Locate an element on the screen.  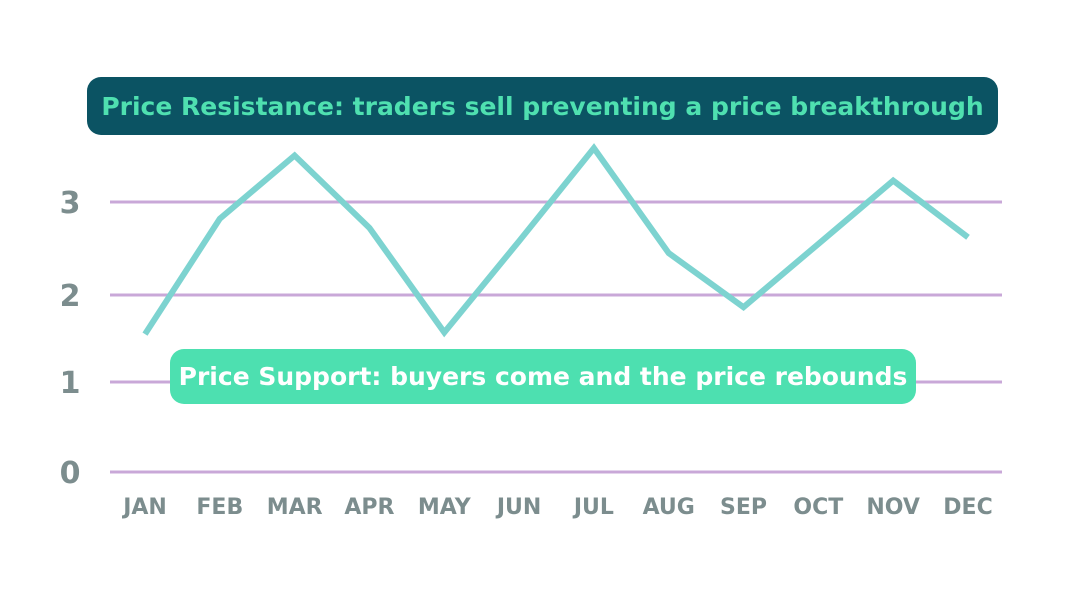
x-tick-label: JUN is located at coordinates (518, 507).